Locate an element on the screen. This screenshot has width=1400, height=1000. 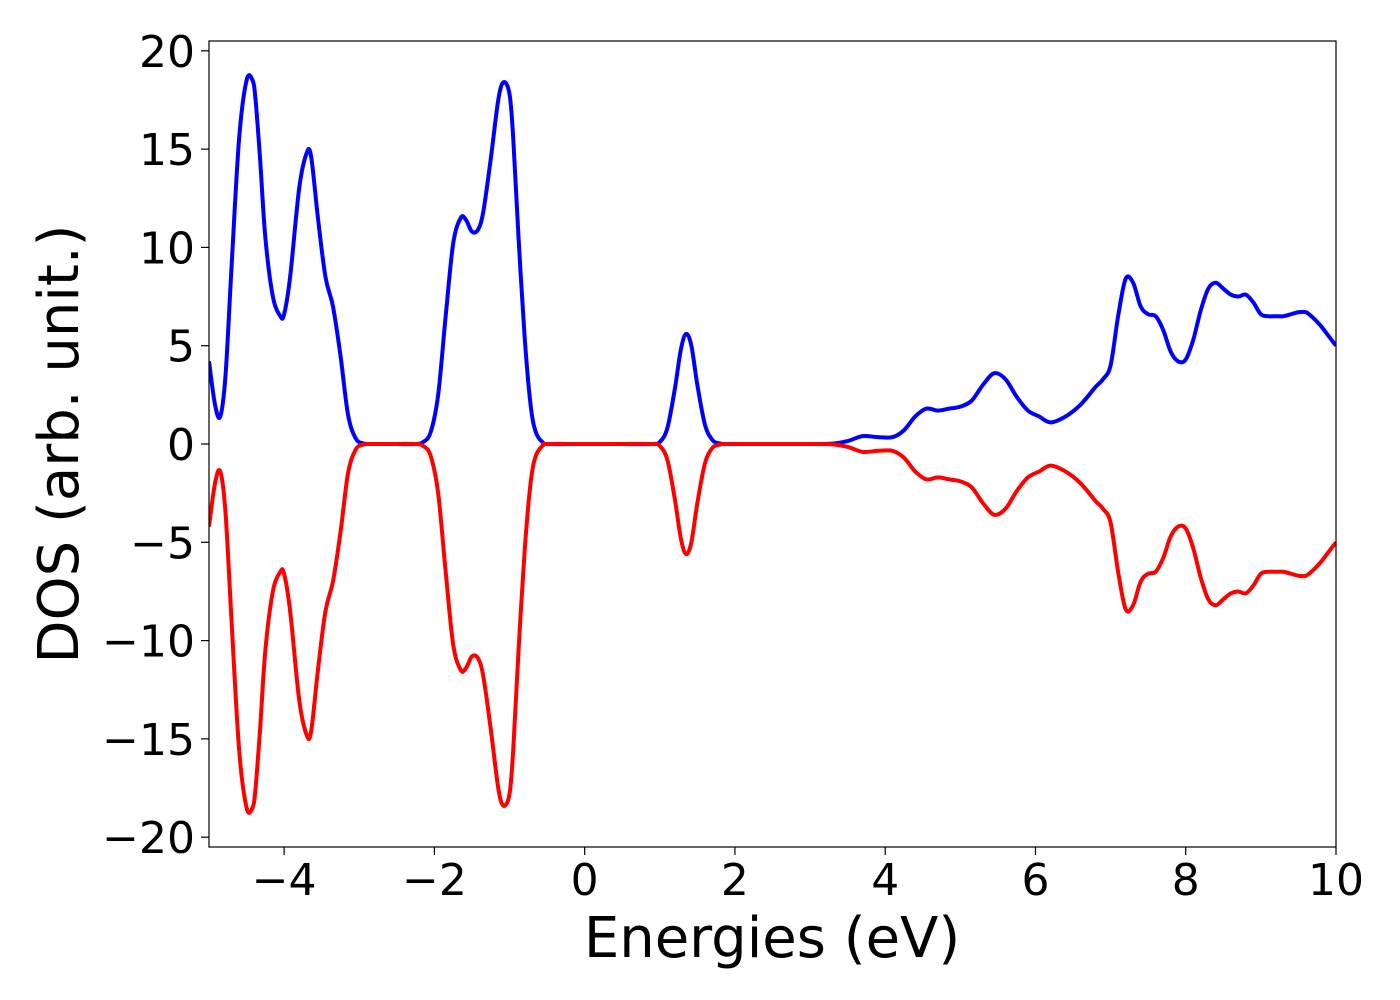
y-tick-label: −20 is located at coordinates (148, 838).